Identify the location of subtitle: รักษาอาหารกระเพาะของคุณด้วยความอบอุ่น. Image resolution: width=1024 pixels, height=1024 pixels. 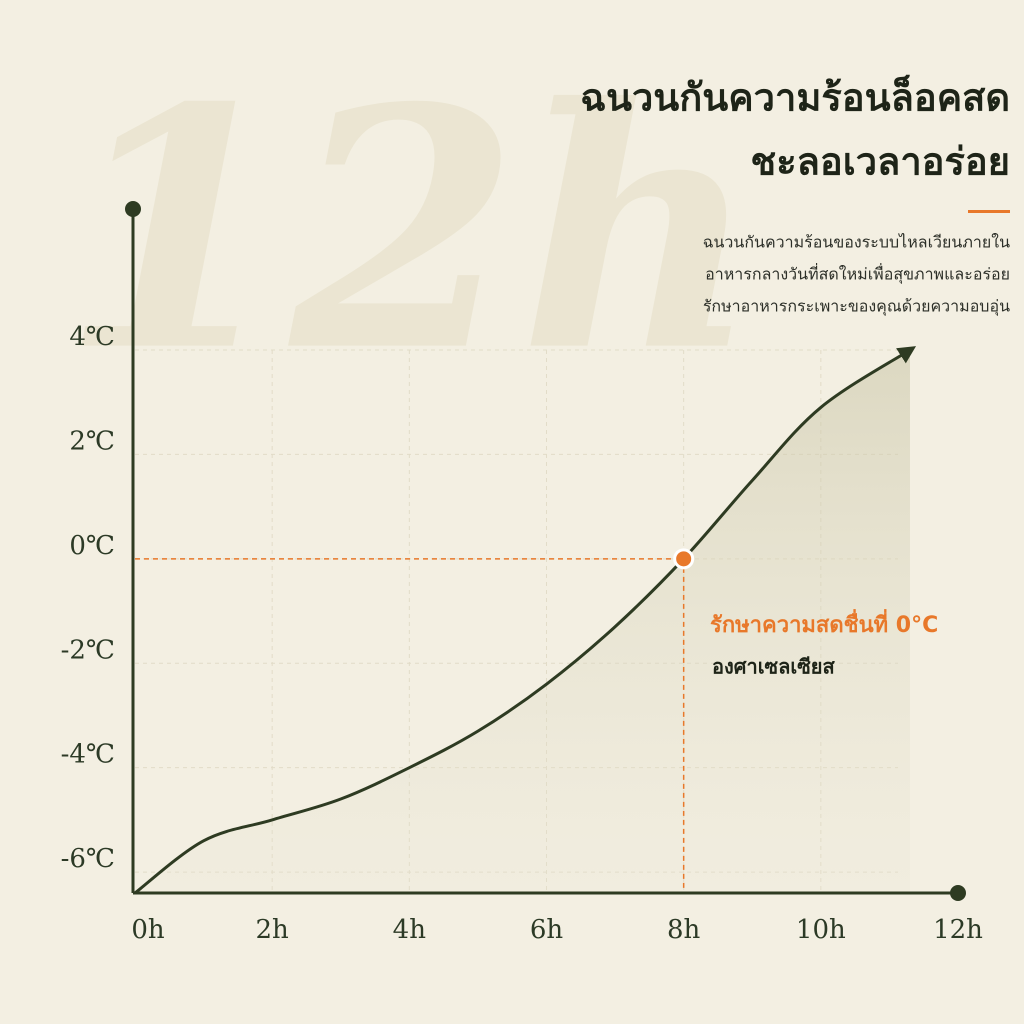
(856, 307).